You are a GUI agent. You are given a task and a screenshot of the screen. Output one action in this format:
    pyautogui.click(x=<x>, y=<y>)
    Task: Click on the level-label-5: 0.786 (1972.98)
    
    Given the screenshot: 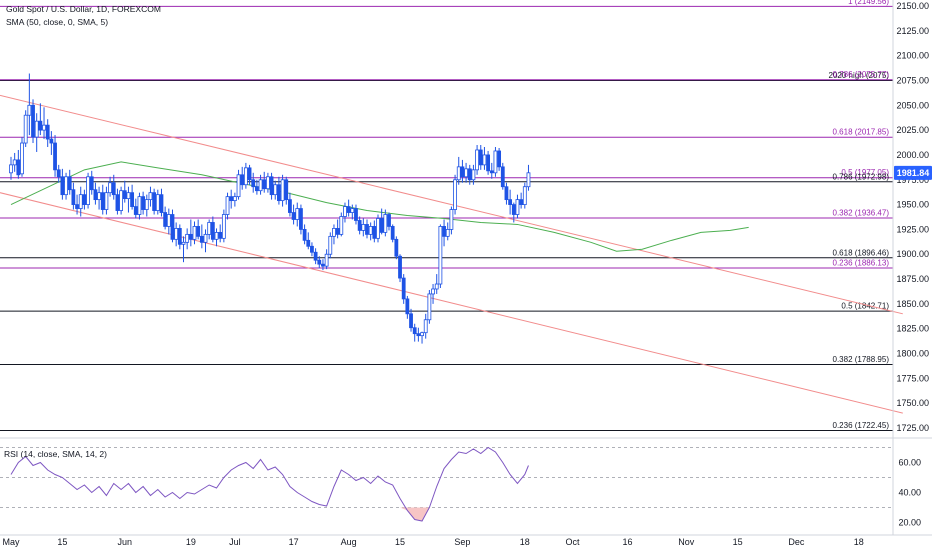 What is the action you would take?
    pyautogui.click(x=861, y=176)
    